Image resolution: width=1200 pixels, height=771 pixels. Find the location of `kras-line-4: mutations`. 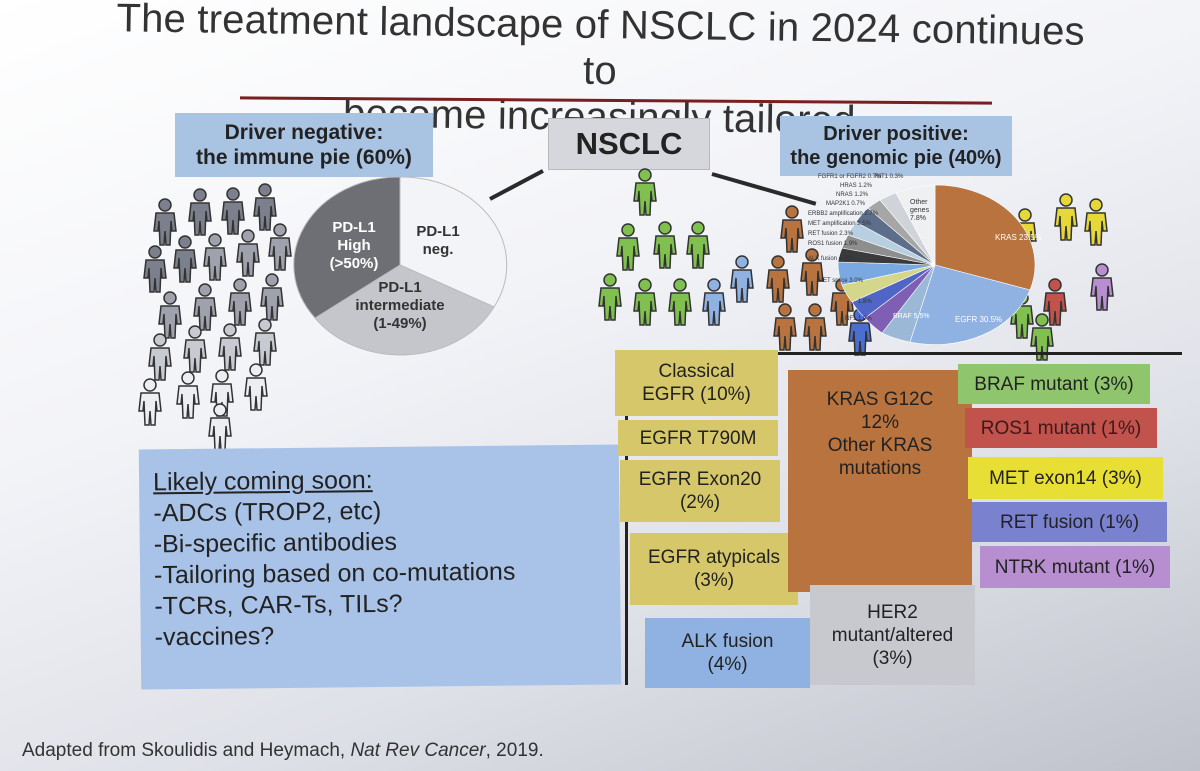

kras-line-4: mutations is located at coordinates (880, 468).